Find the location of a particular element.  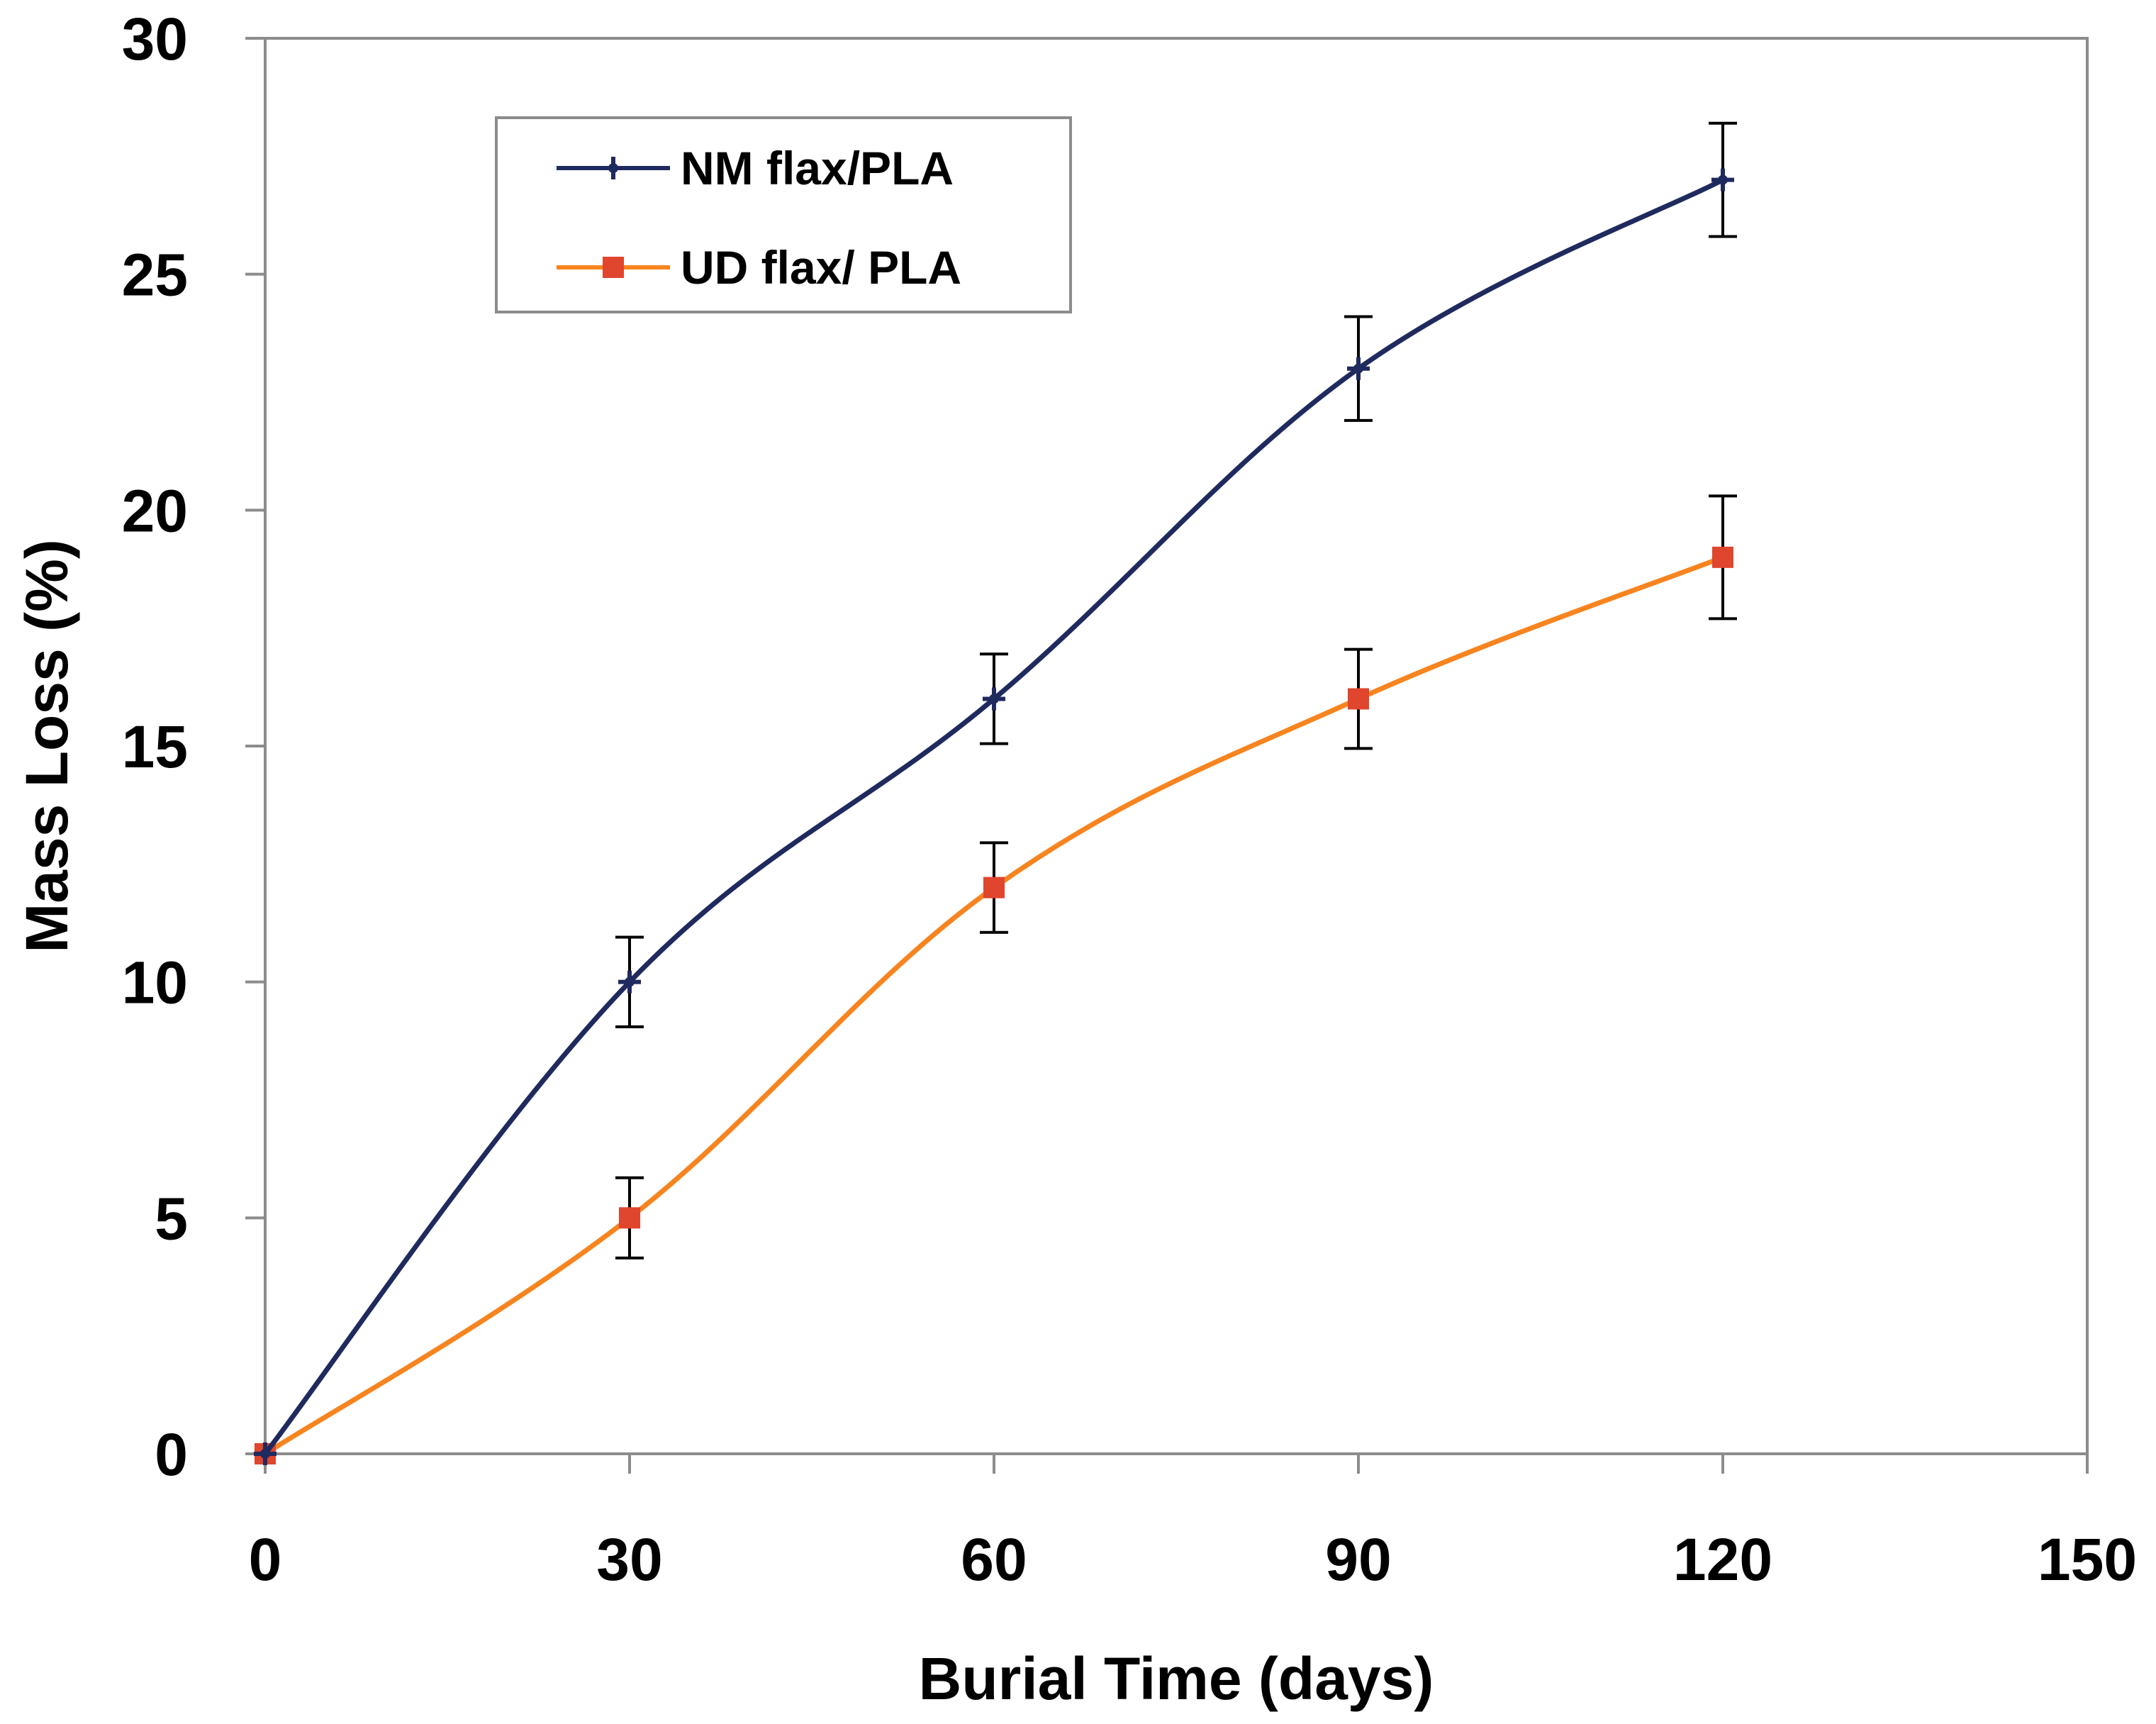

x-axis-ticks: 0 30 60 90 120 150 is located at coordinates (1193, 1523).